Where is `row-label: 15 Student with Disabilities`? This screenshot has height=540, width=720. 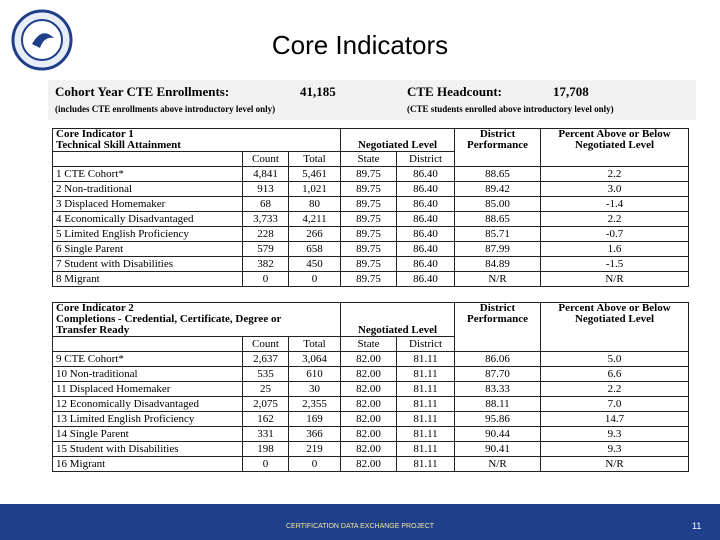 row-label: 15 Student with Disabilities is located at coordinates (147, 449).